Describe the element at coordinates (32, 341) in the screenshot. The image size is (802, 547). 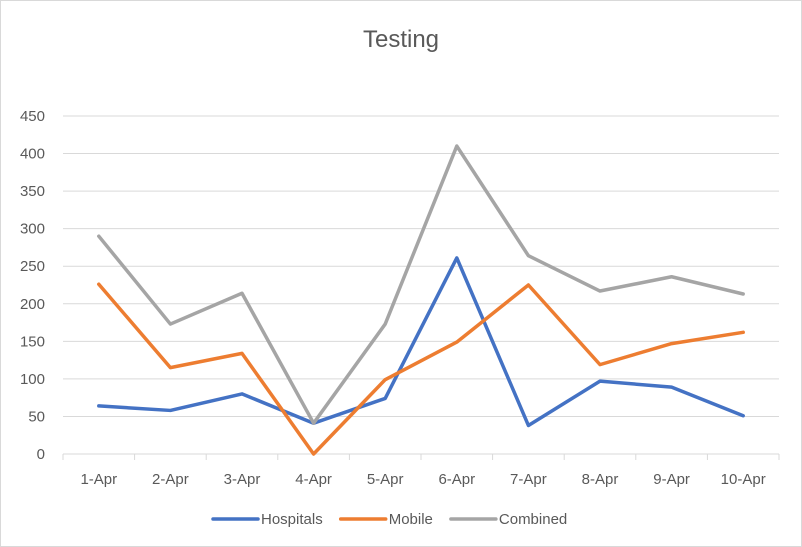
I see `y-tick-label: 150` at that location.